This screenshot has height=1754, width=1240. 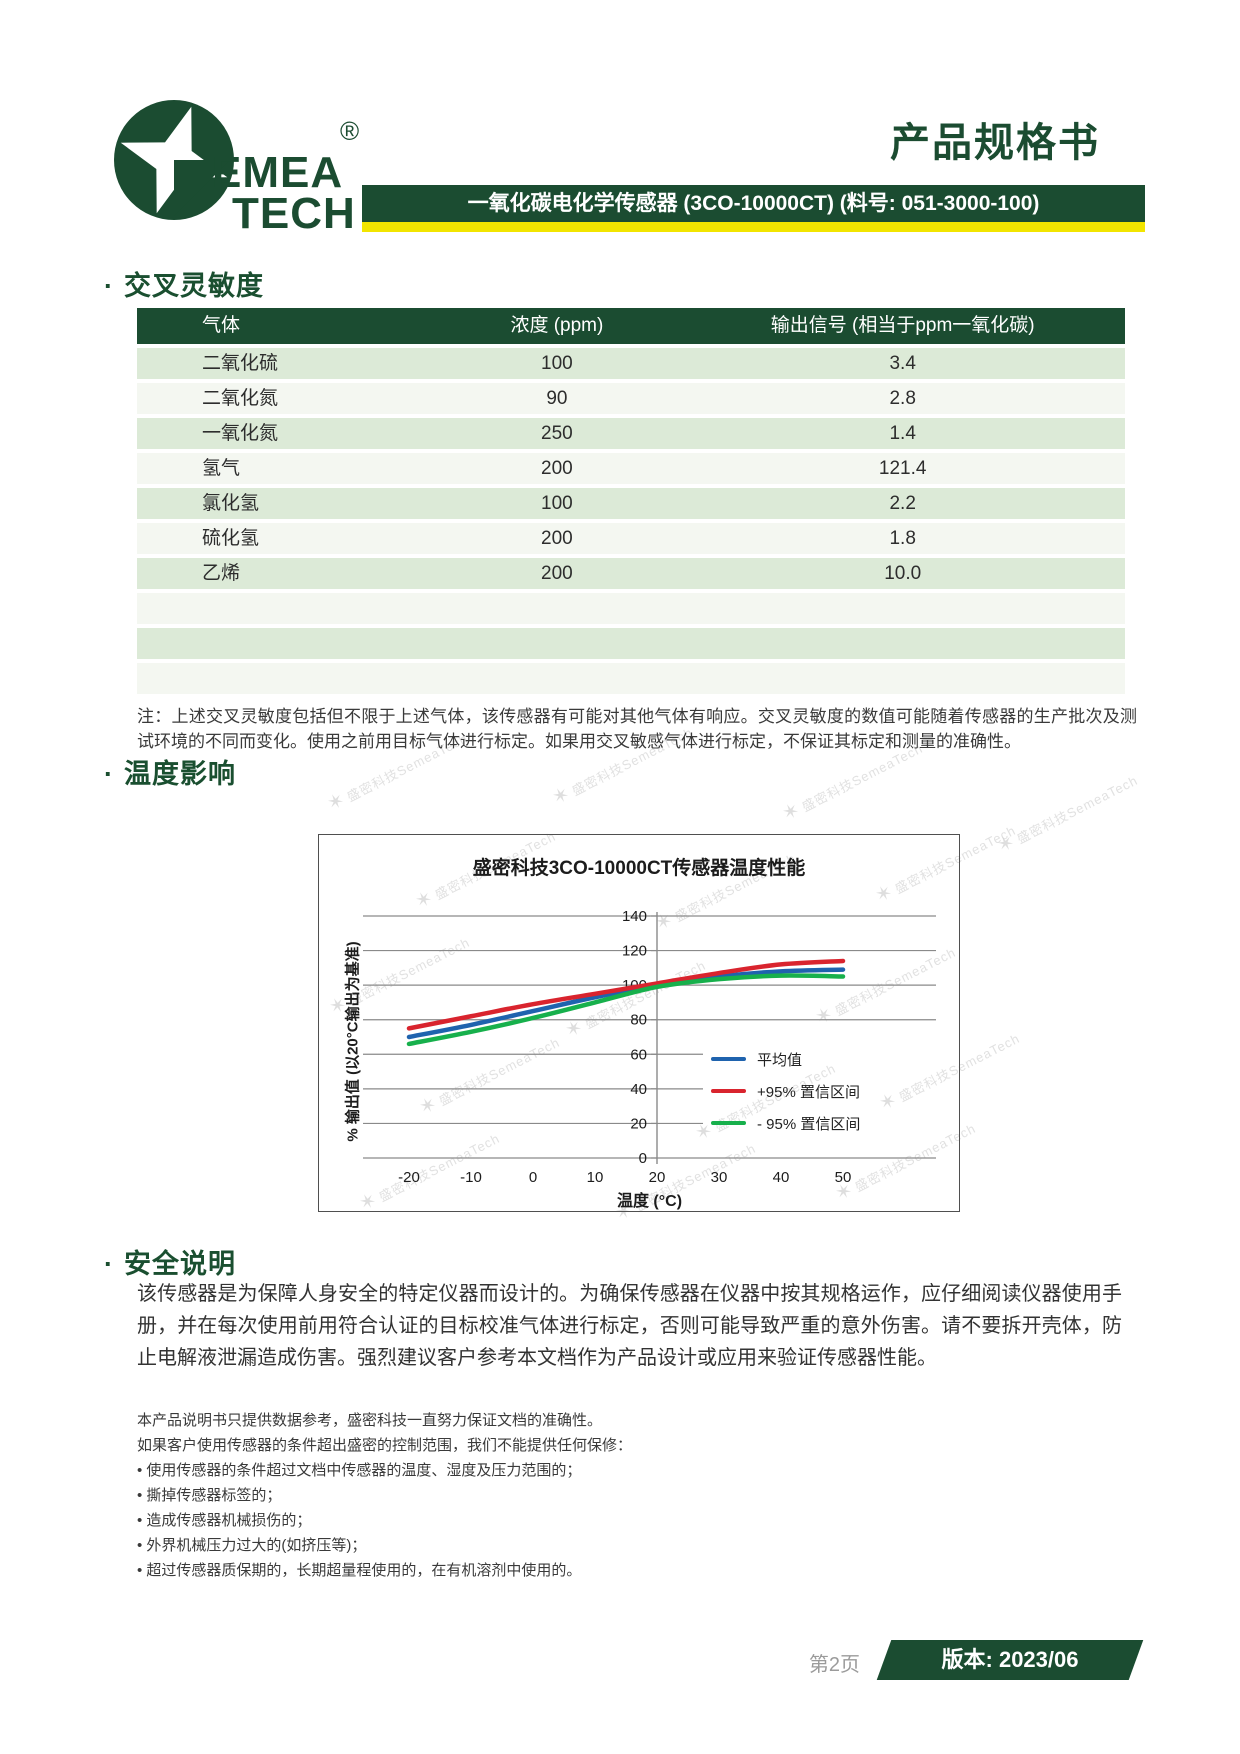 I want to click on version-badge: 版本: 2023/06, so click(x=1010, y=1660).